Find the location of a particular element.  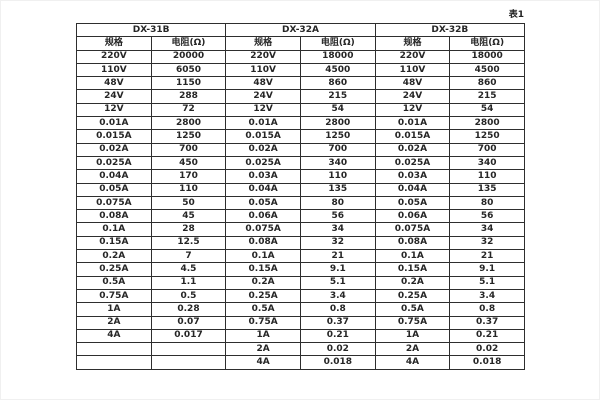

table-row: 110V 6050 110V 4500 110V 4500 is located at coordinates (300, 70).